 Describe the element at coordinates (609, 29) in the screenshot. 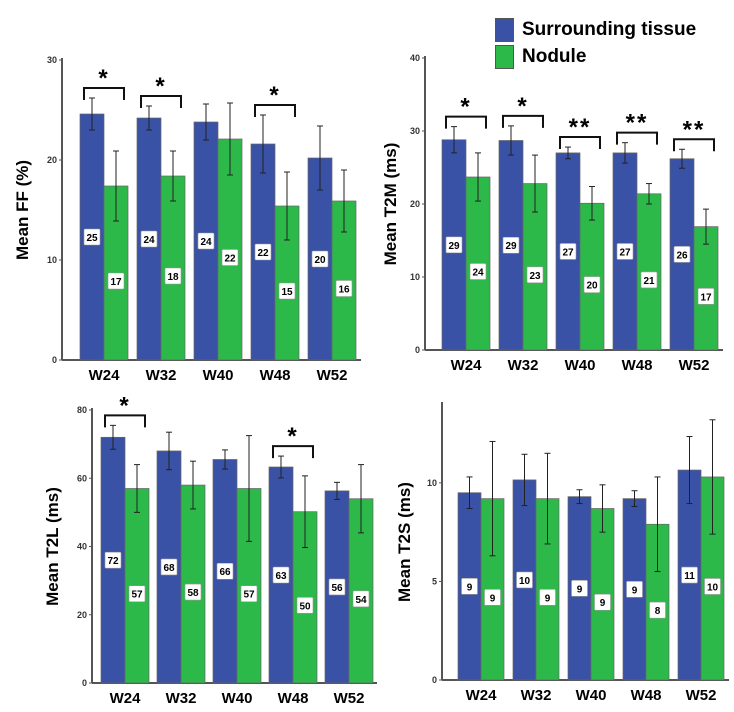

I see `legend-label: Surrounding tissue` at that location.